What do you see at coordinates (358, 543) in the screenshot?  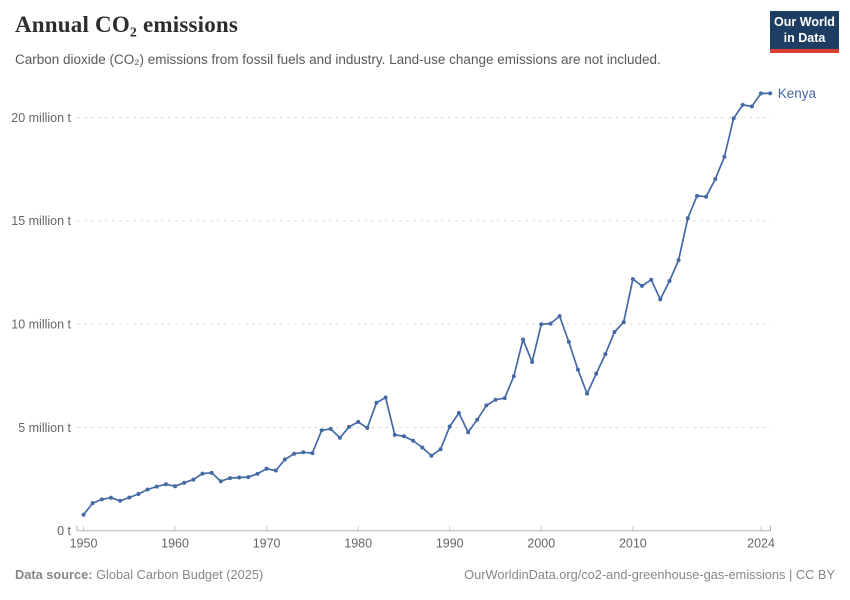 I see `svg-text: 1980` at bounding box center [358, 543].